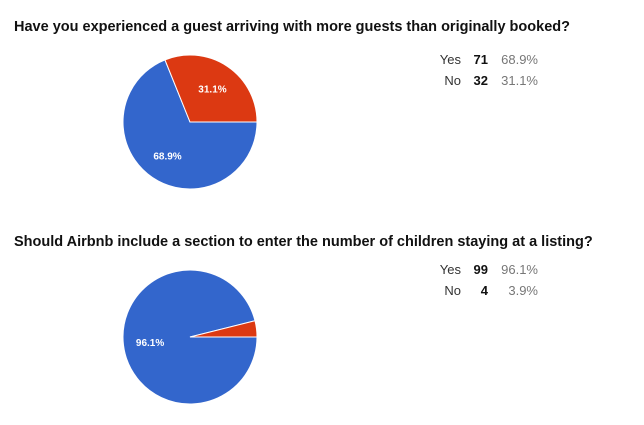  I want to click on summary-table-1: Yes 71 68.9% No 32 31.1%, so click(480, 73).